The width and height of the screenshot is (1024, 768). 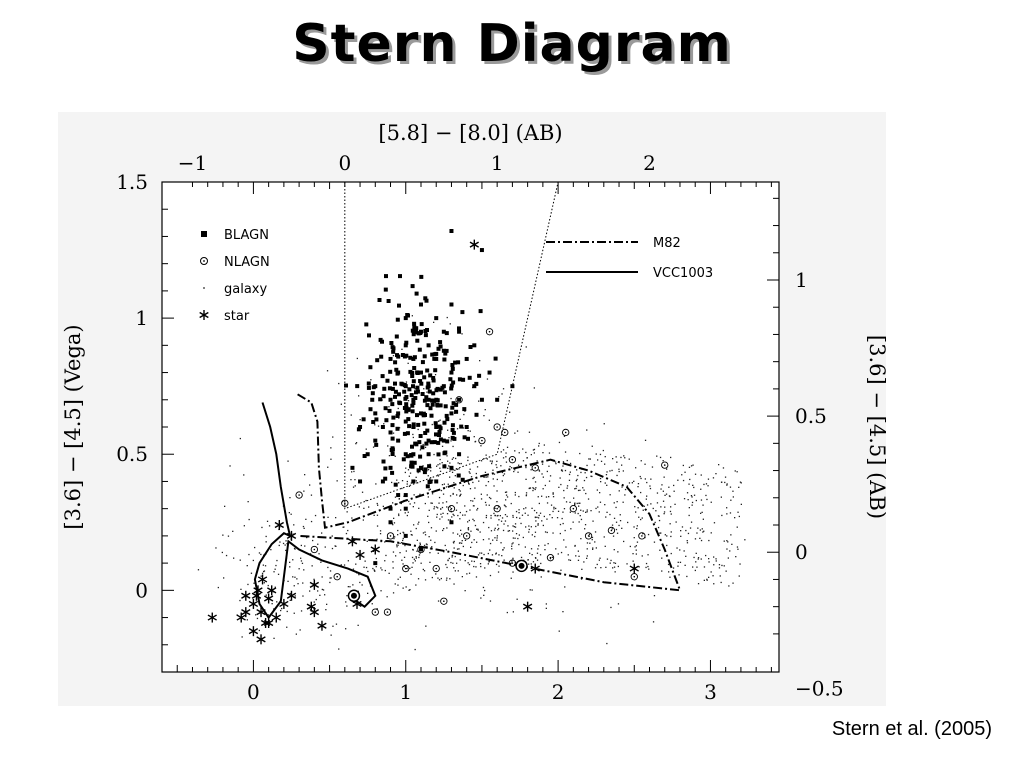 What do you see at coordinates (512, 460) in the screenshot?
I see `nlagn-point` at bounding box center [512, 460].